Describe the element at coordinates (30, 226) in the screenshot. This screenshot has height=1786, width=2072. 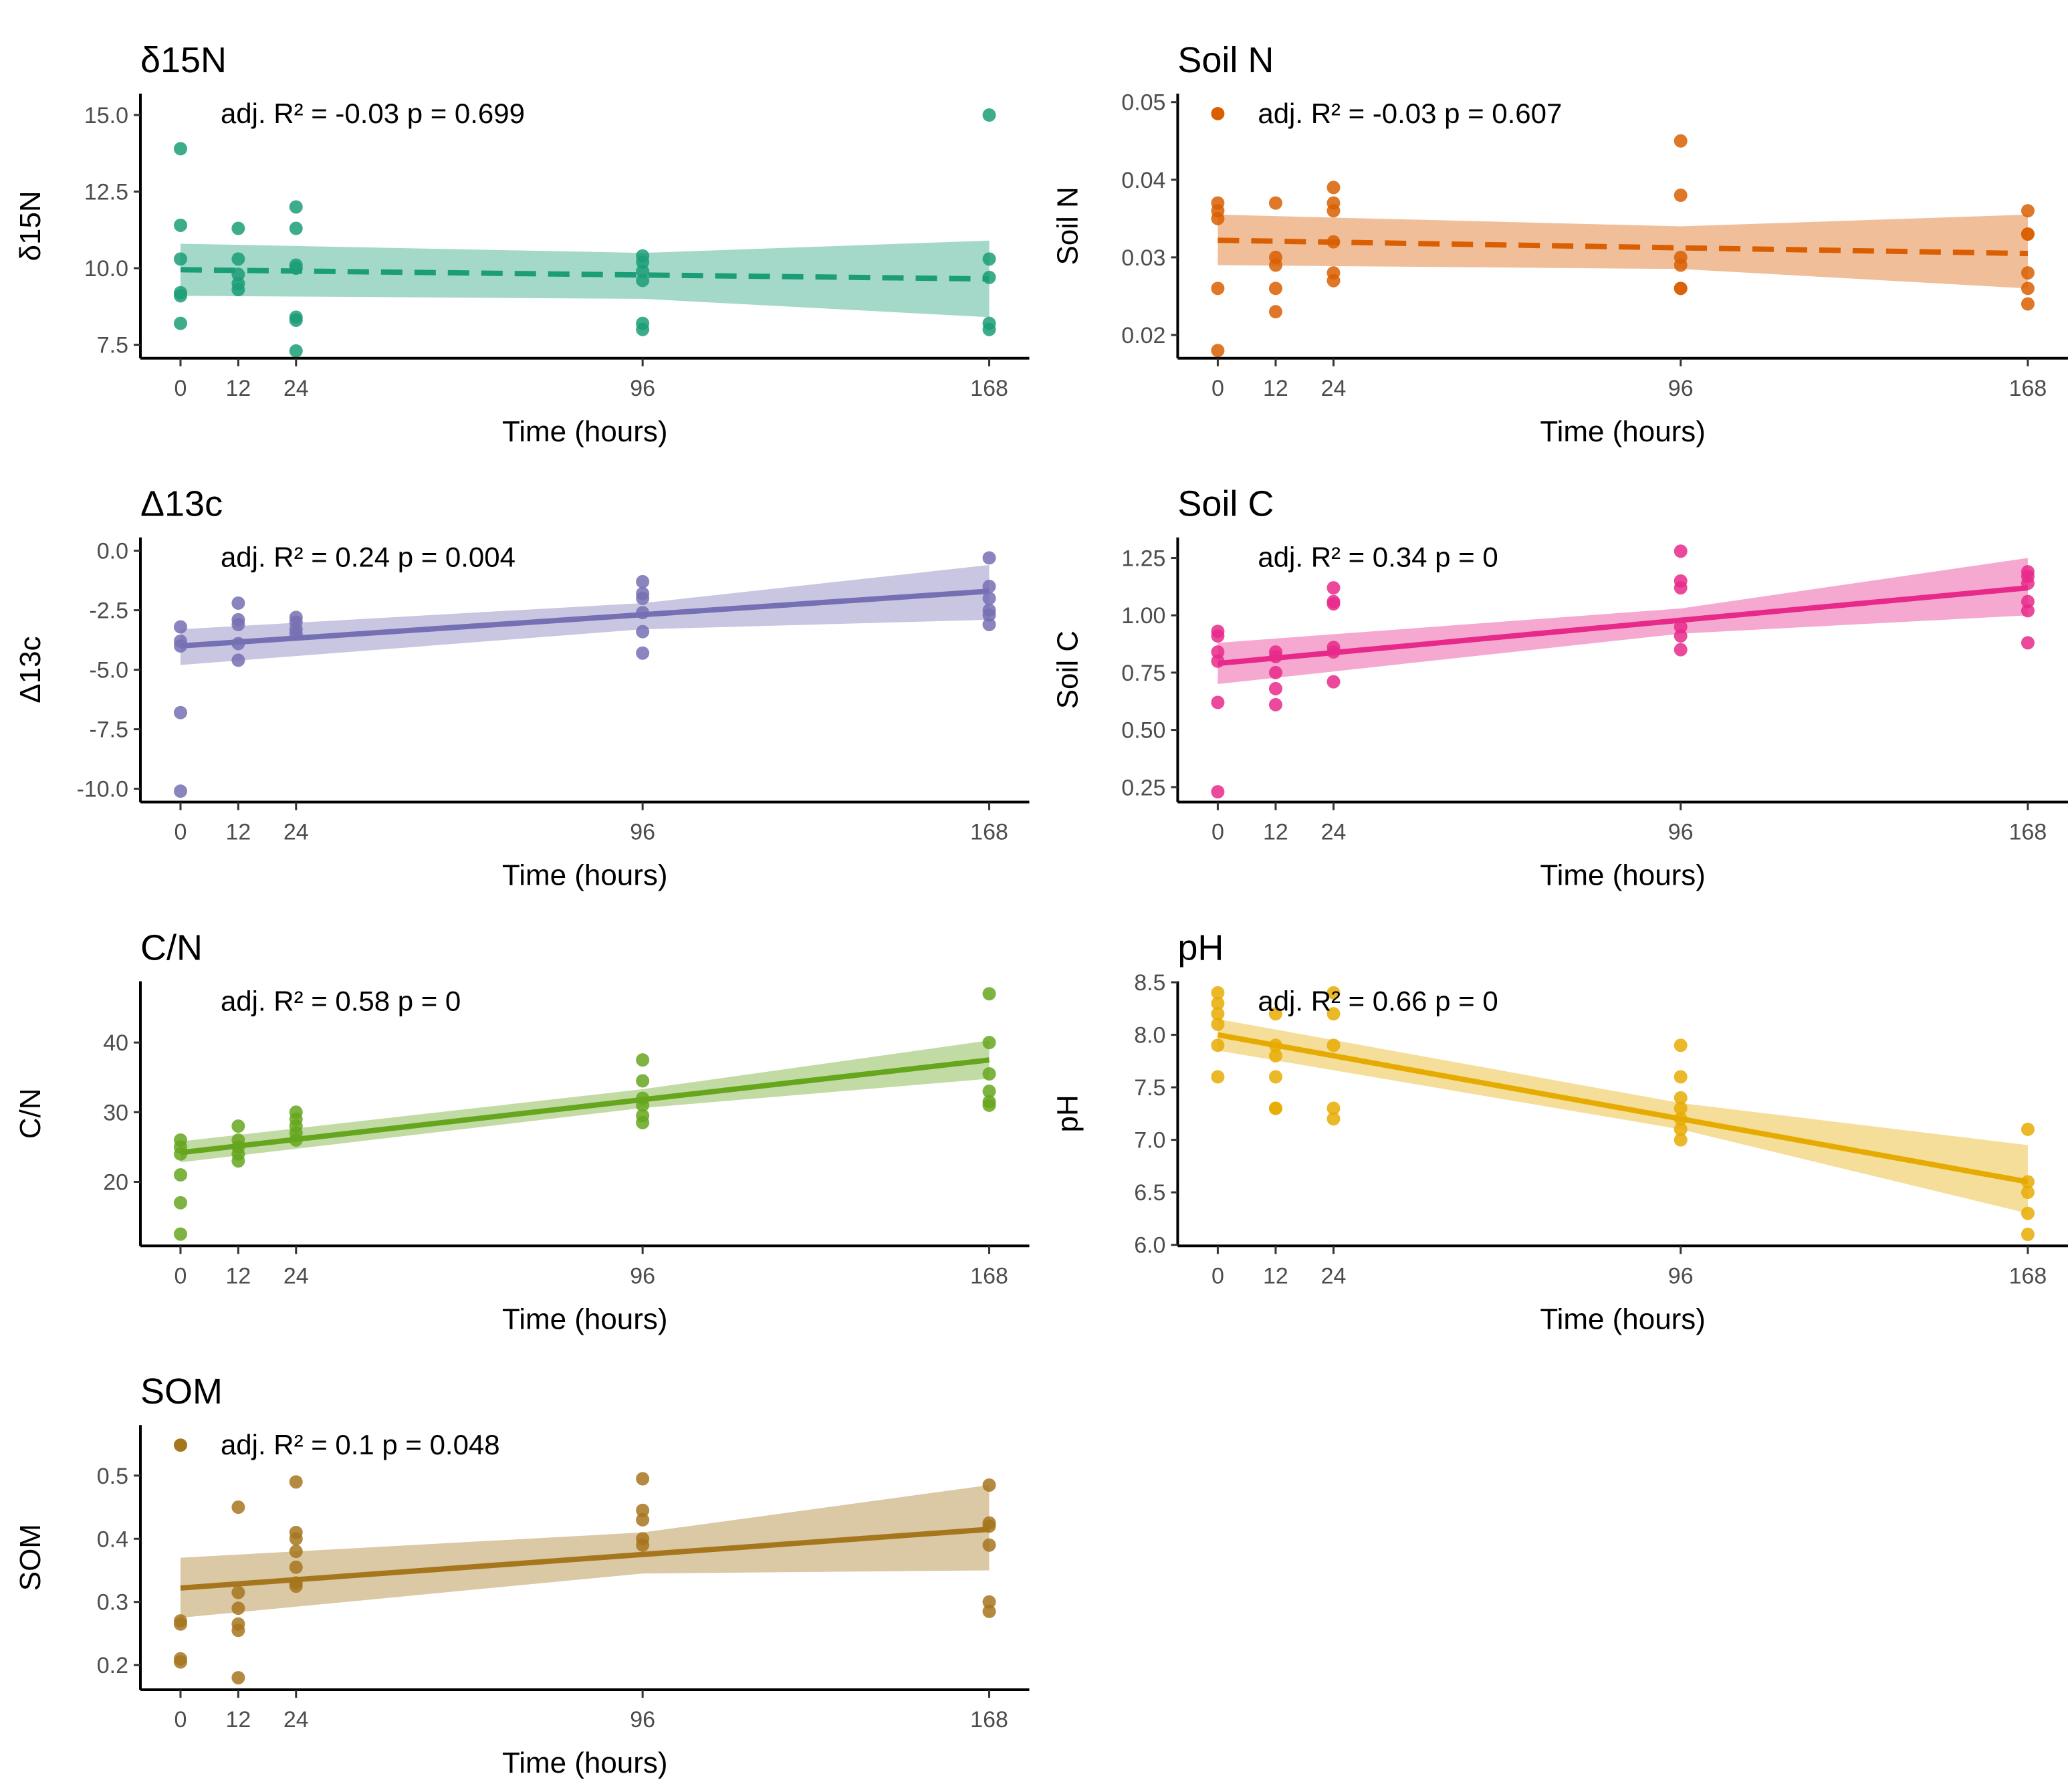
I see `y-axis-label: δ15N` at that location.